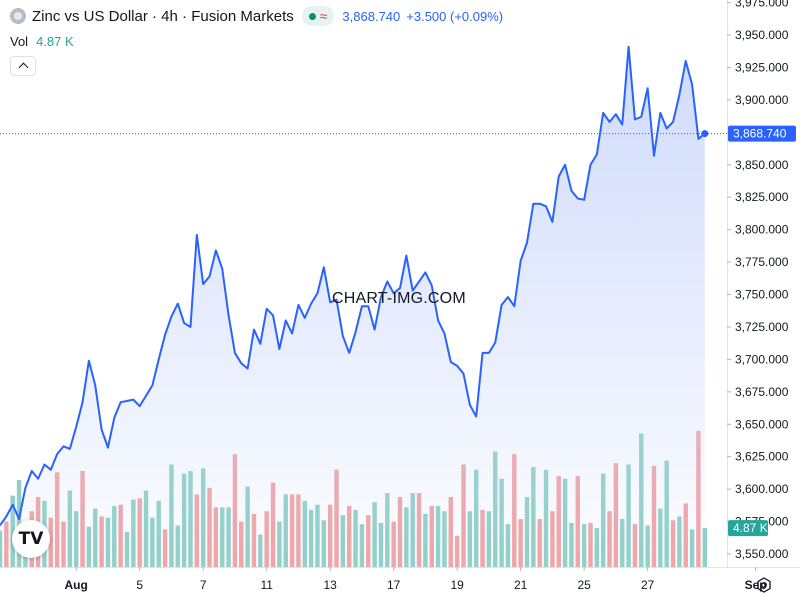 This screenshot has width=800, height=600. What do you see at coordinates (648, 585) in the screenshot?
I see `x-tick-label: 27` at bounding box center [648, 585].